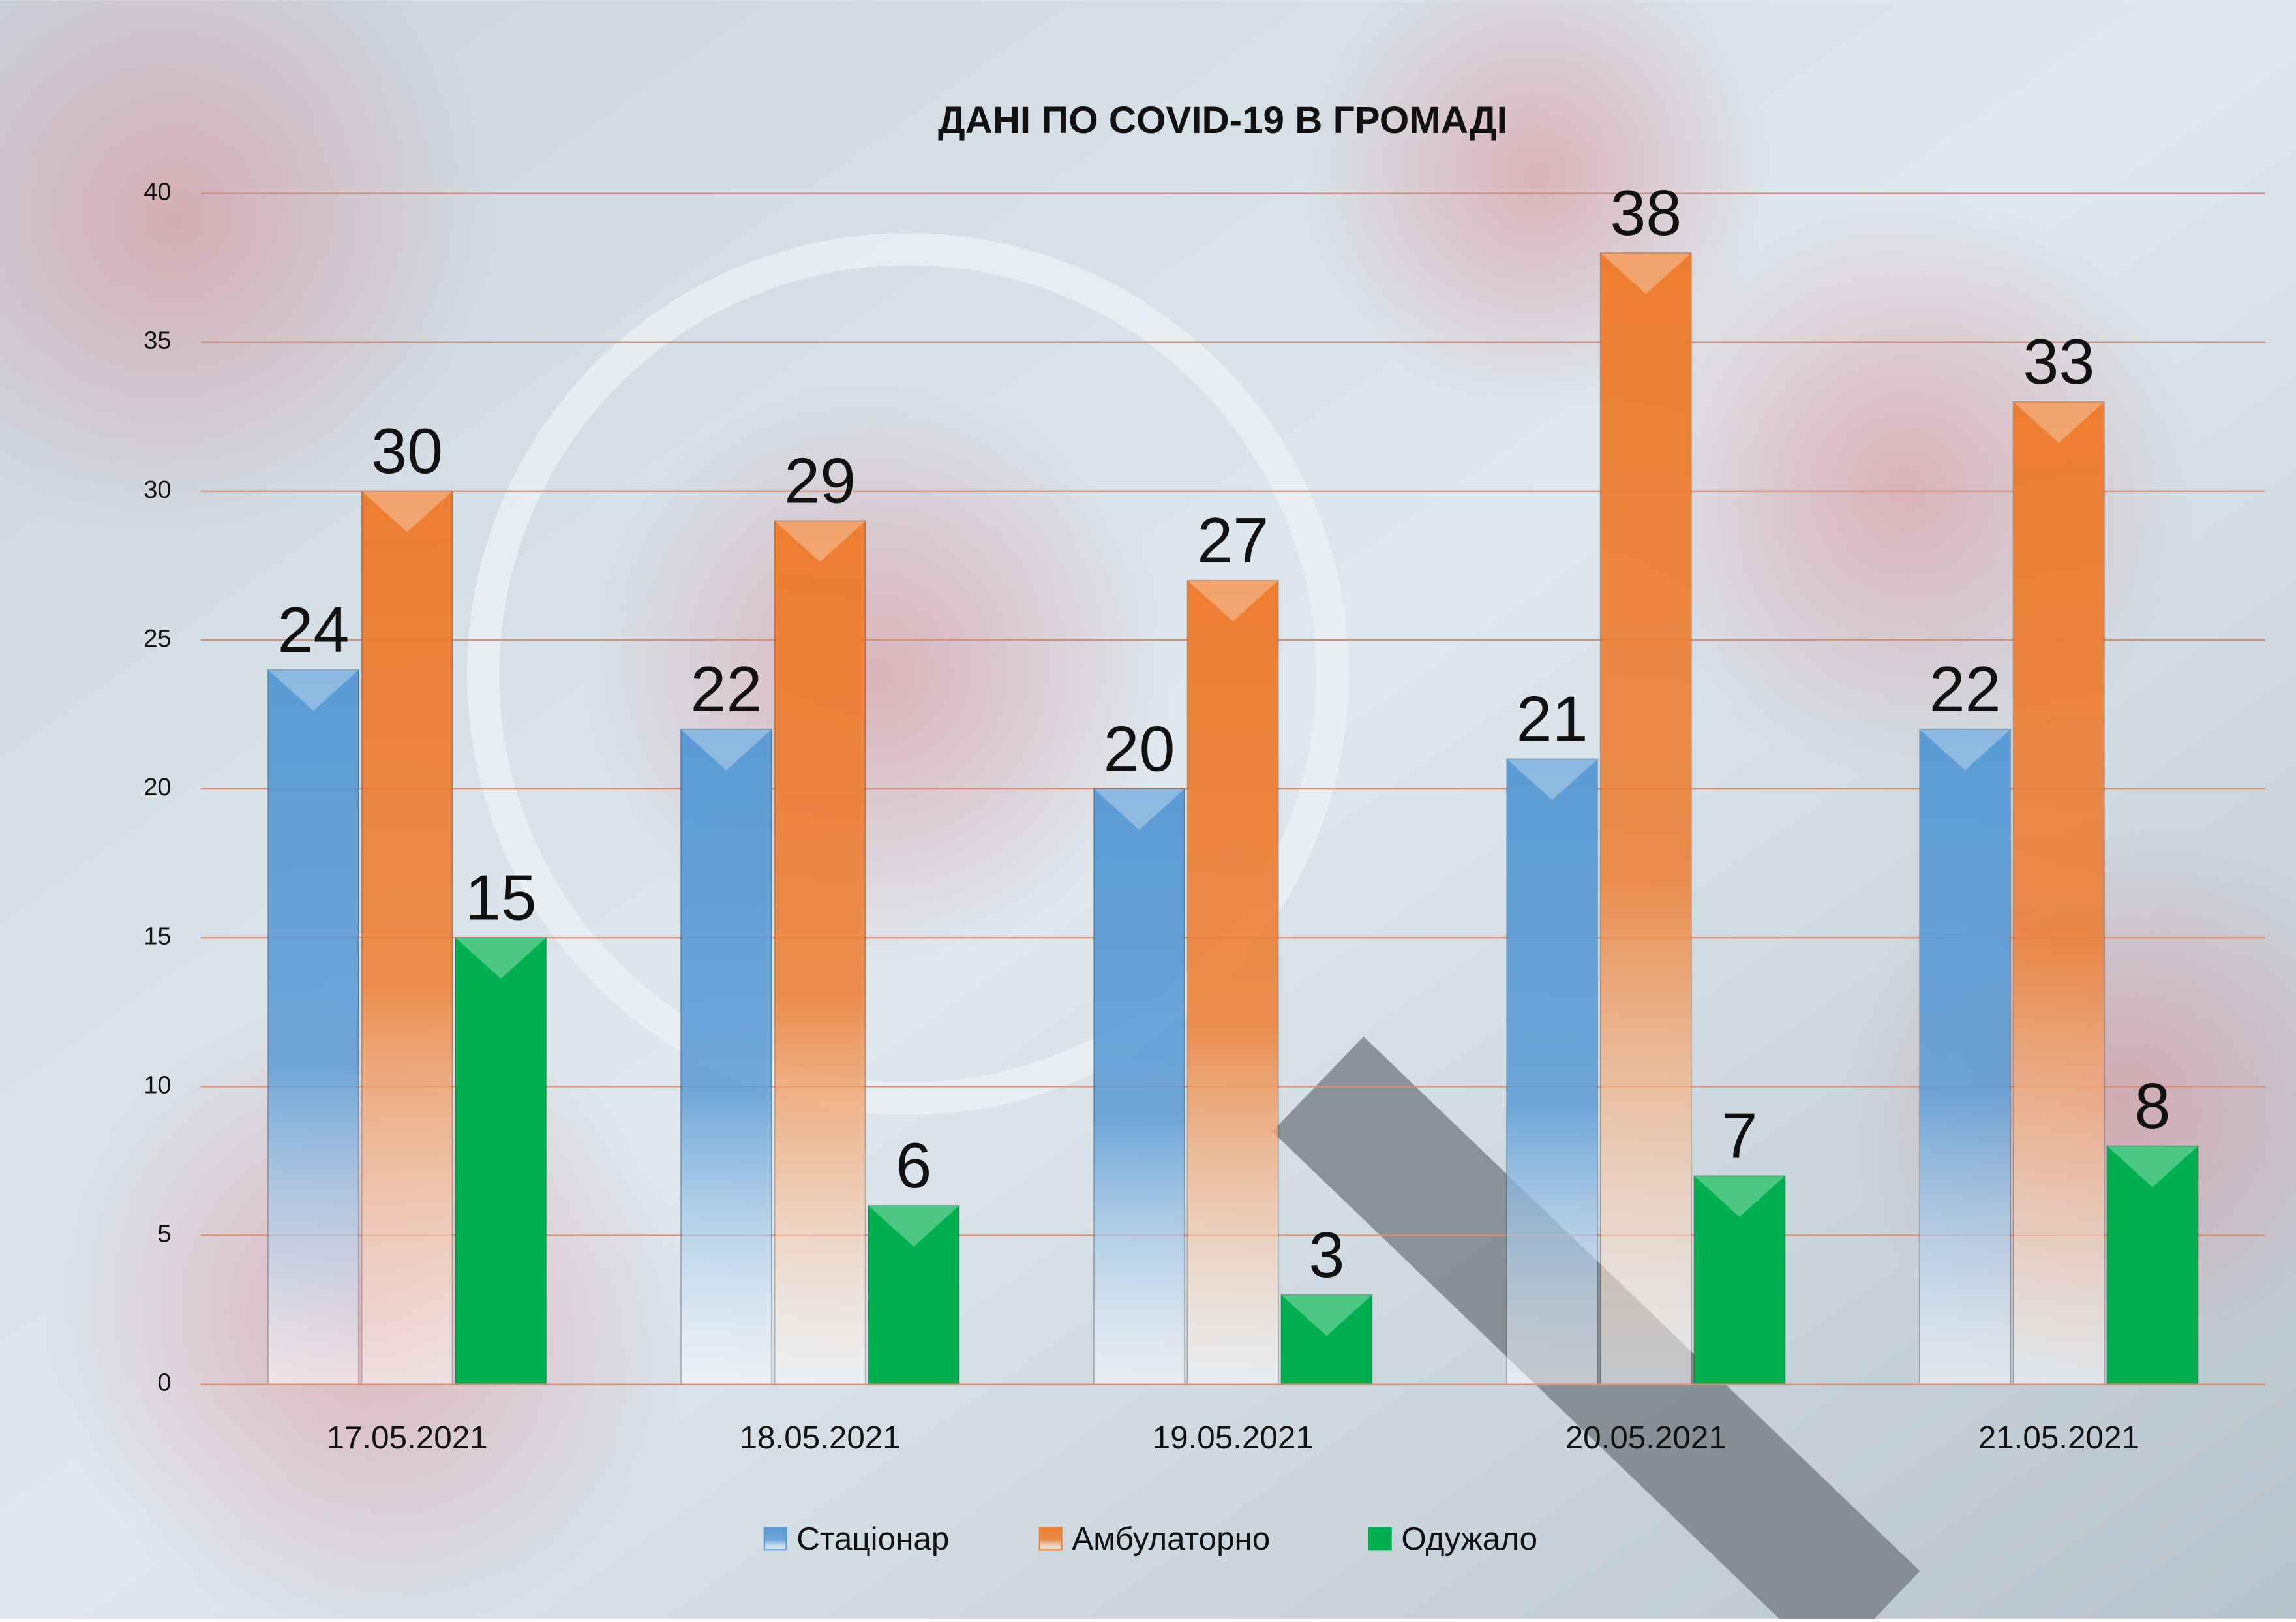 This screenshot has height=1622, width=2296. Describe the element at coordinates (1646, 1438) in the screenshot. I see `x-tick-label: 20.05.2021` at that location.